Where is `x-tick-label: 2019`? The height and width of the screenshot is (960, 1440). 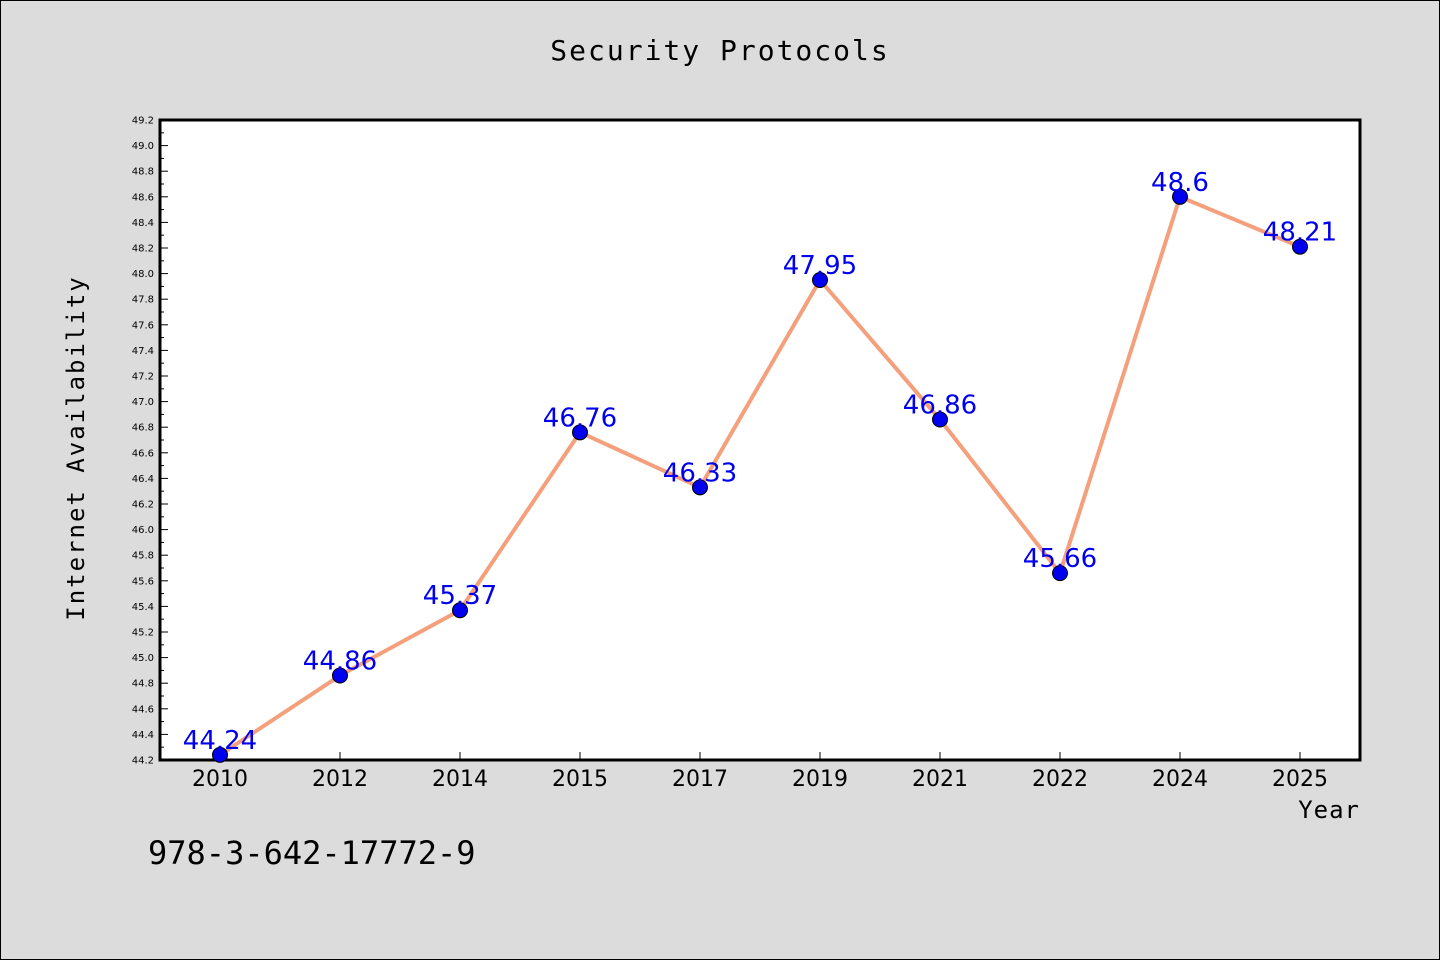 x-tick-label: 2019 is located at coordinates (820, 779).